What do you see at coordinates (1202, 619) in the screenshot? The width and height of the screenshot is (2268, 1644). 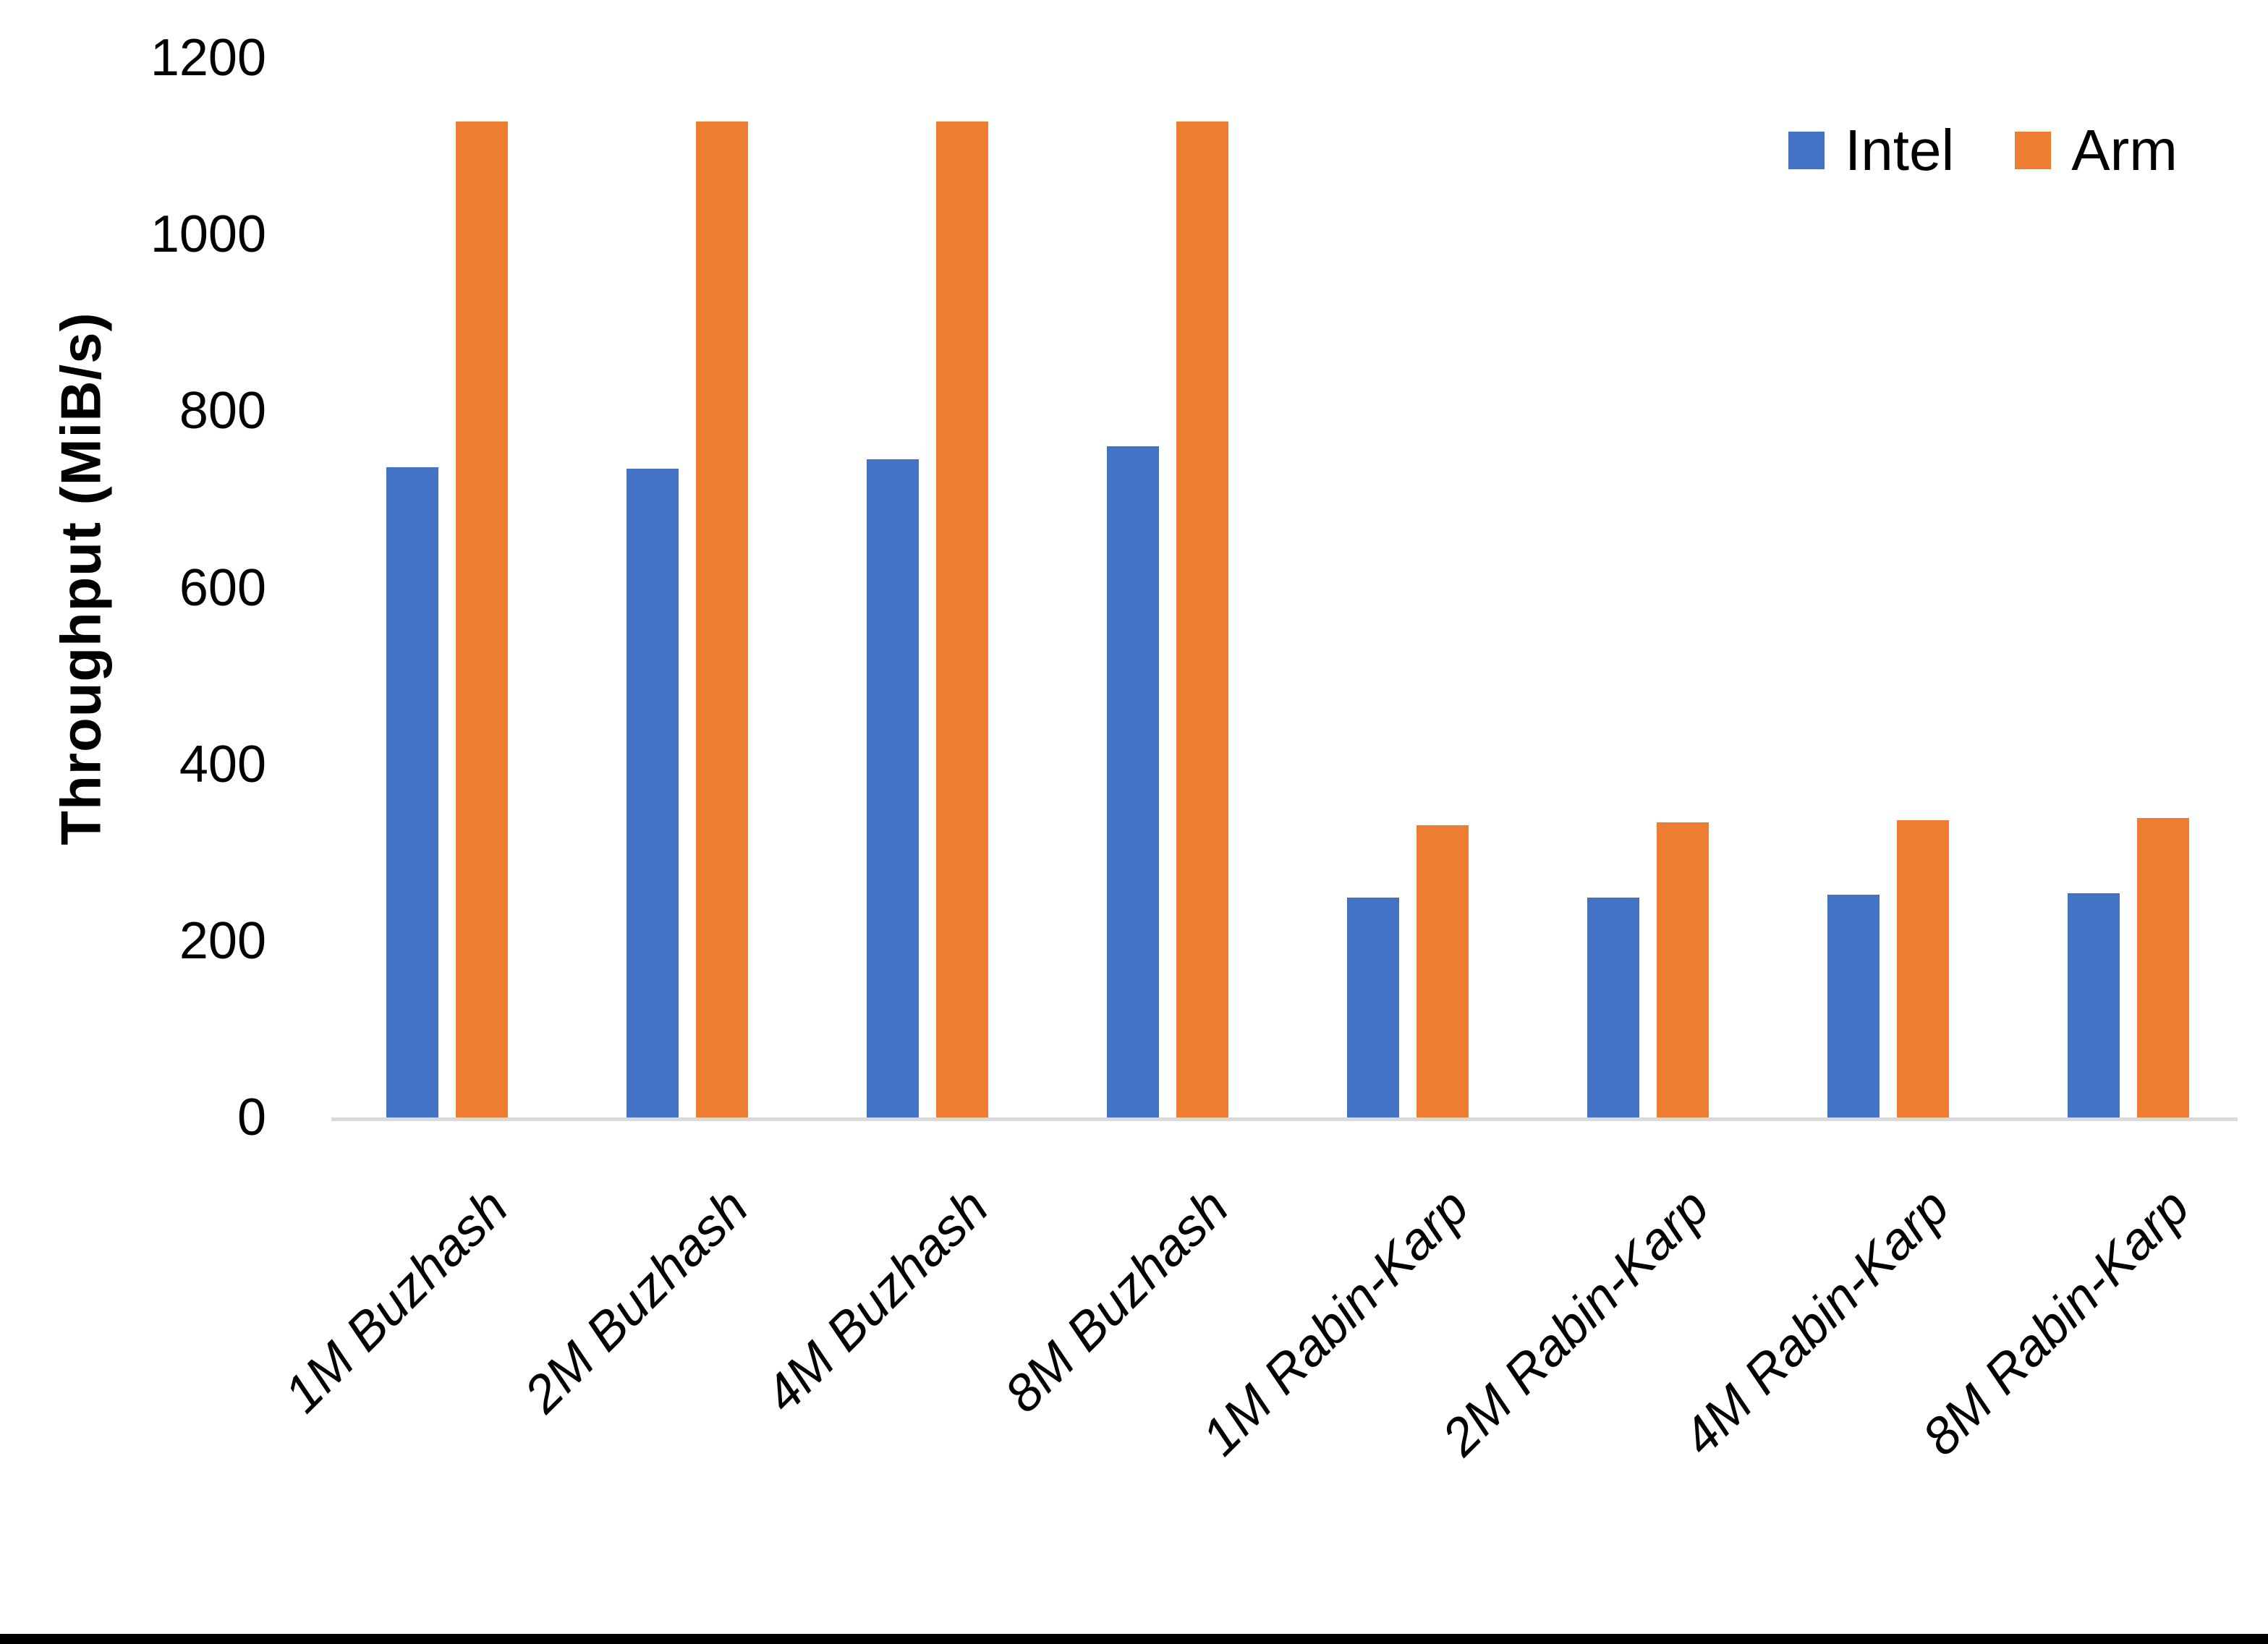 I see `bar-arm-8m-buzhash` at bounding box center [1202, 619].